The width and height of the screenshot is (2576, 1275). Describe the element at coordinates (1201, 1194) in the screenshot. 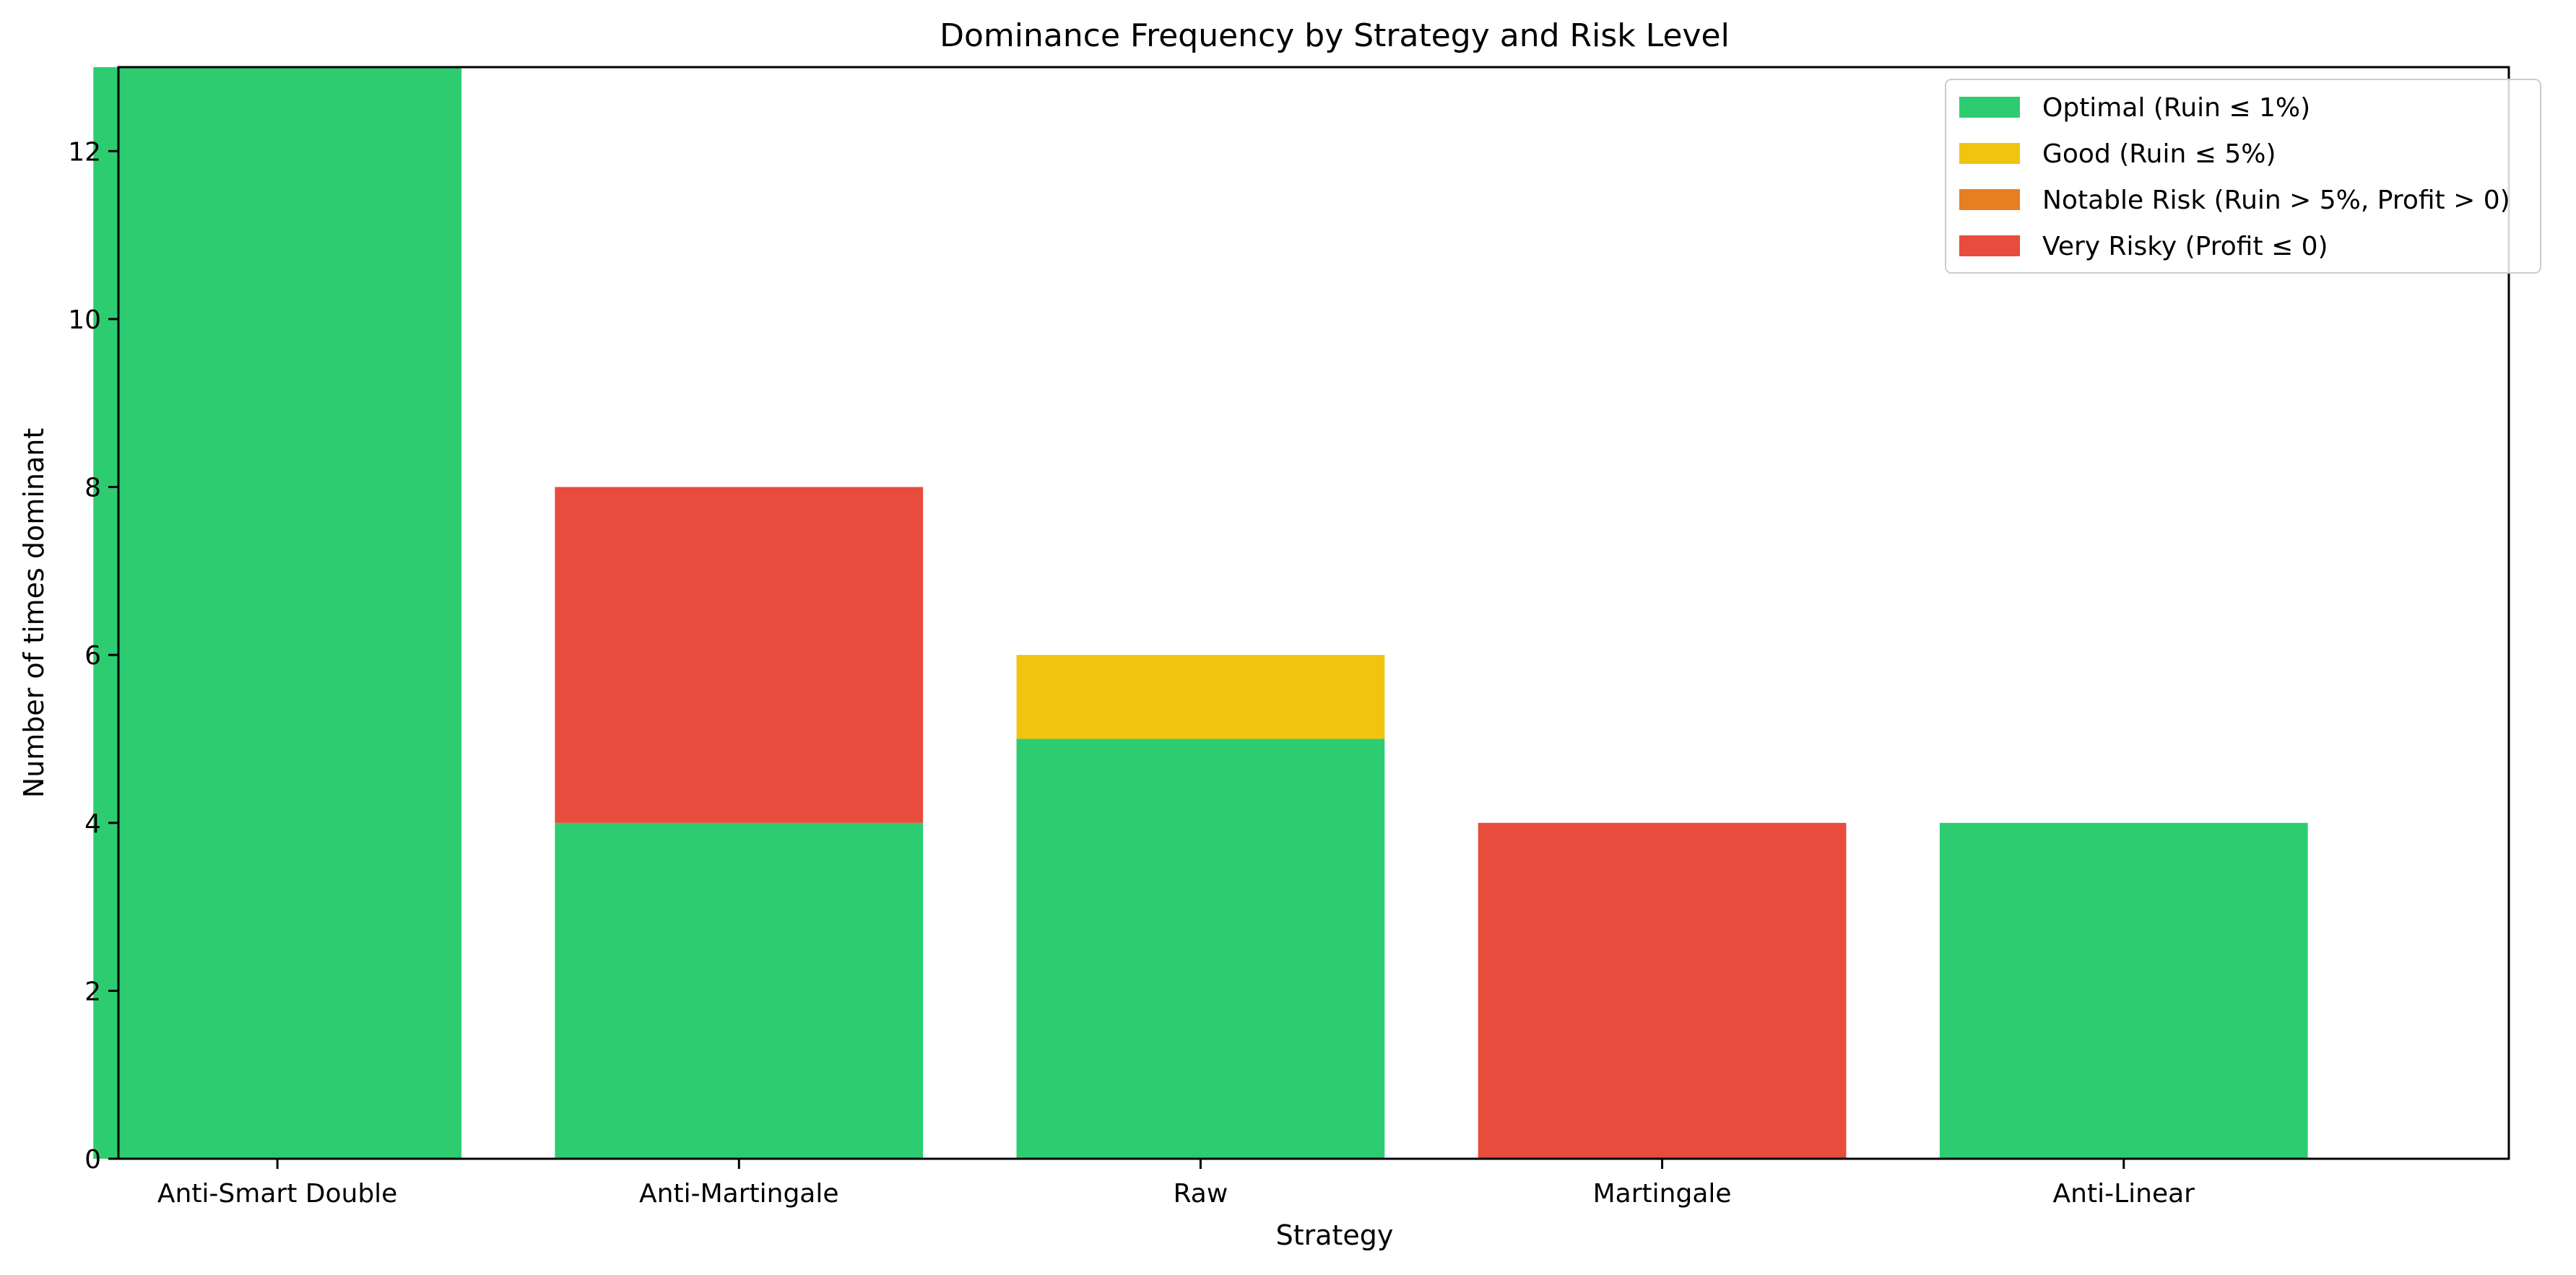

I see `x-tick-label: Raw` at that location.